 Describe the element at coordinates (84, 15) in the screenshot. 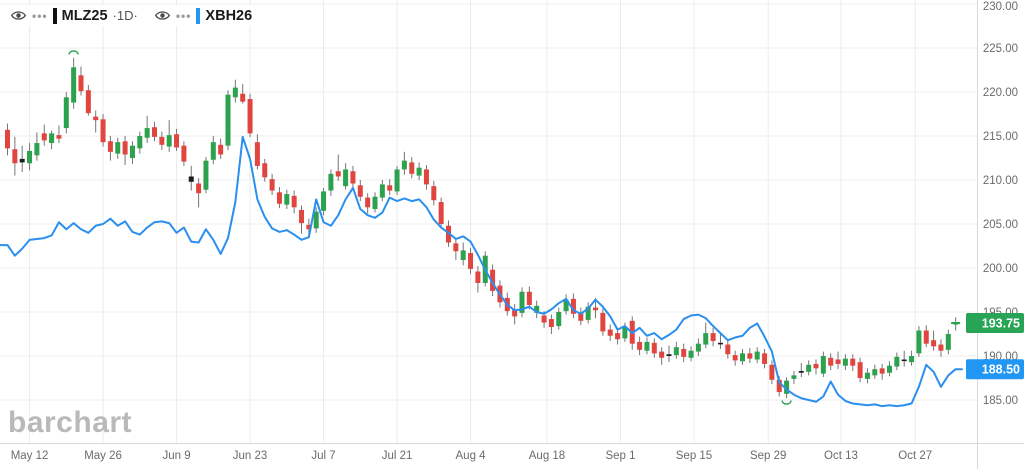

I see `series-symbol: MLZ25` at that location.